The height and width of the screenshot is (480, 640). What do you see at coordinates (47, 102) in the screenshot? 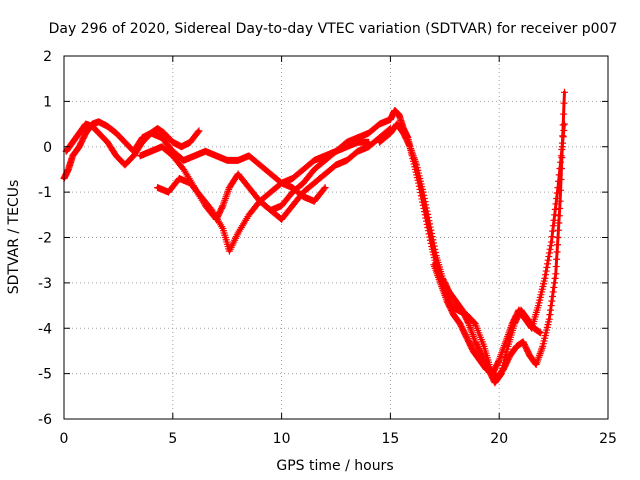
I see `y-tick-label: 1` at bounding box center [47, 102].